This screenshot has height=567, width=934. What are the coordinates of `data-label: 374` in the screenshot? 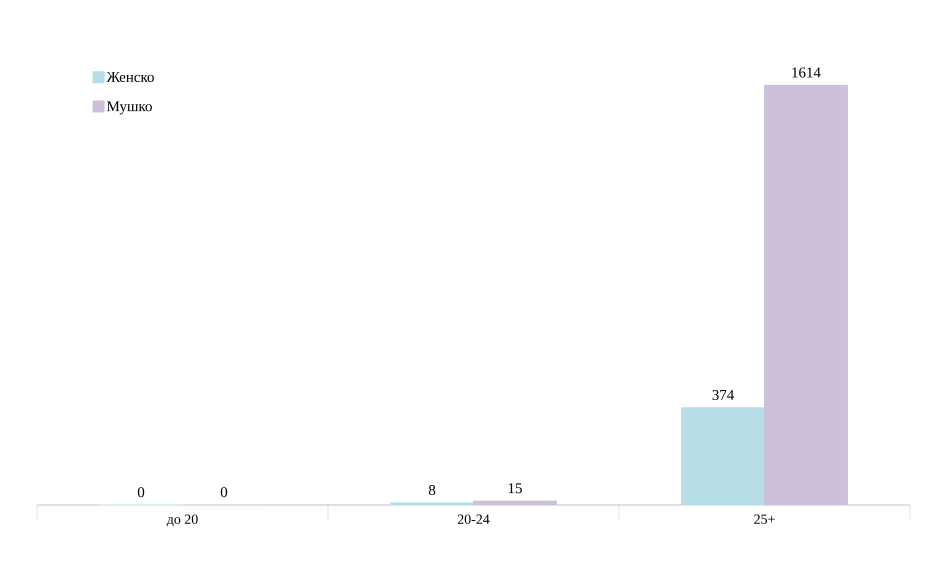 It's located at (723, 395).